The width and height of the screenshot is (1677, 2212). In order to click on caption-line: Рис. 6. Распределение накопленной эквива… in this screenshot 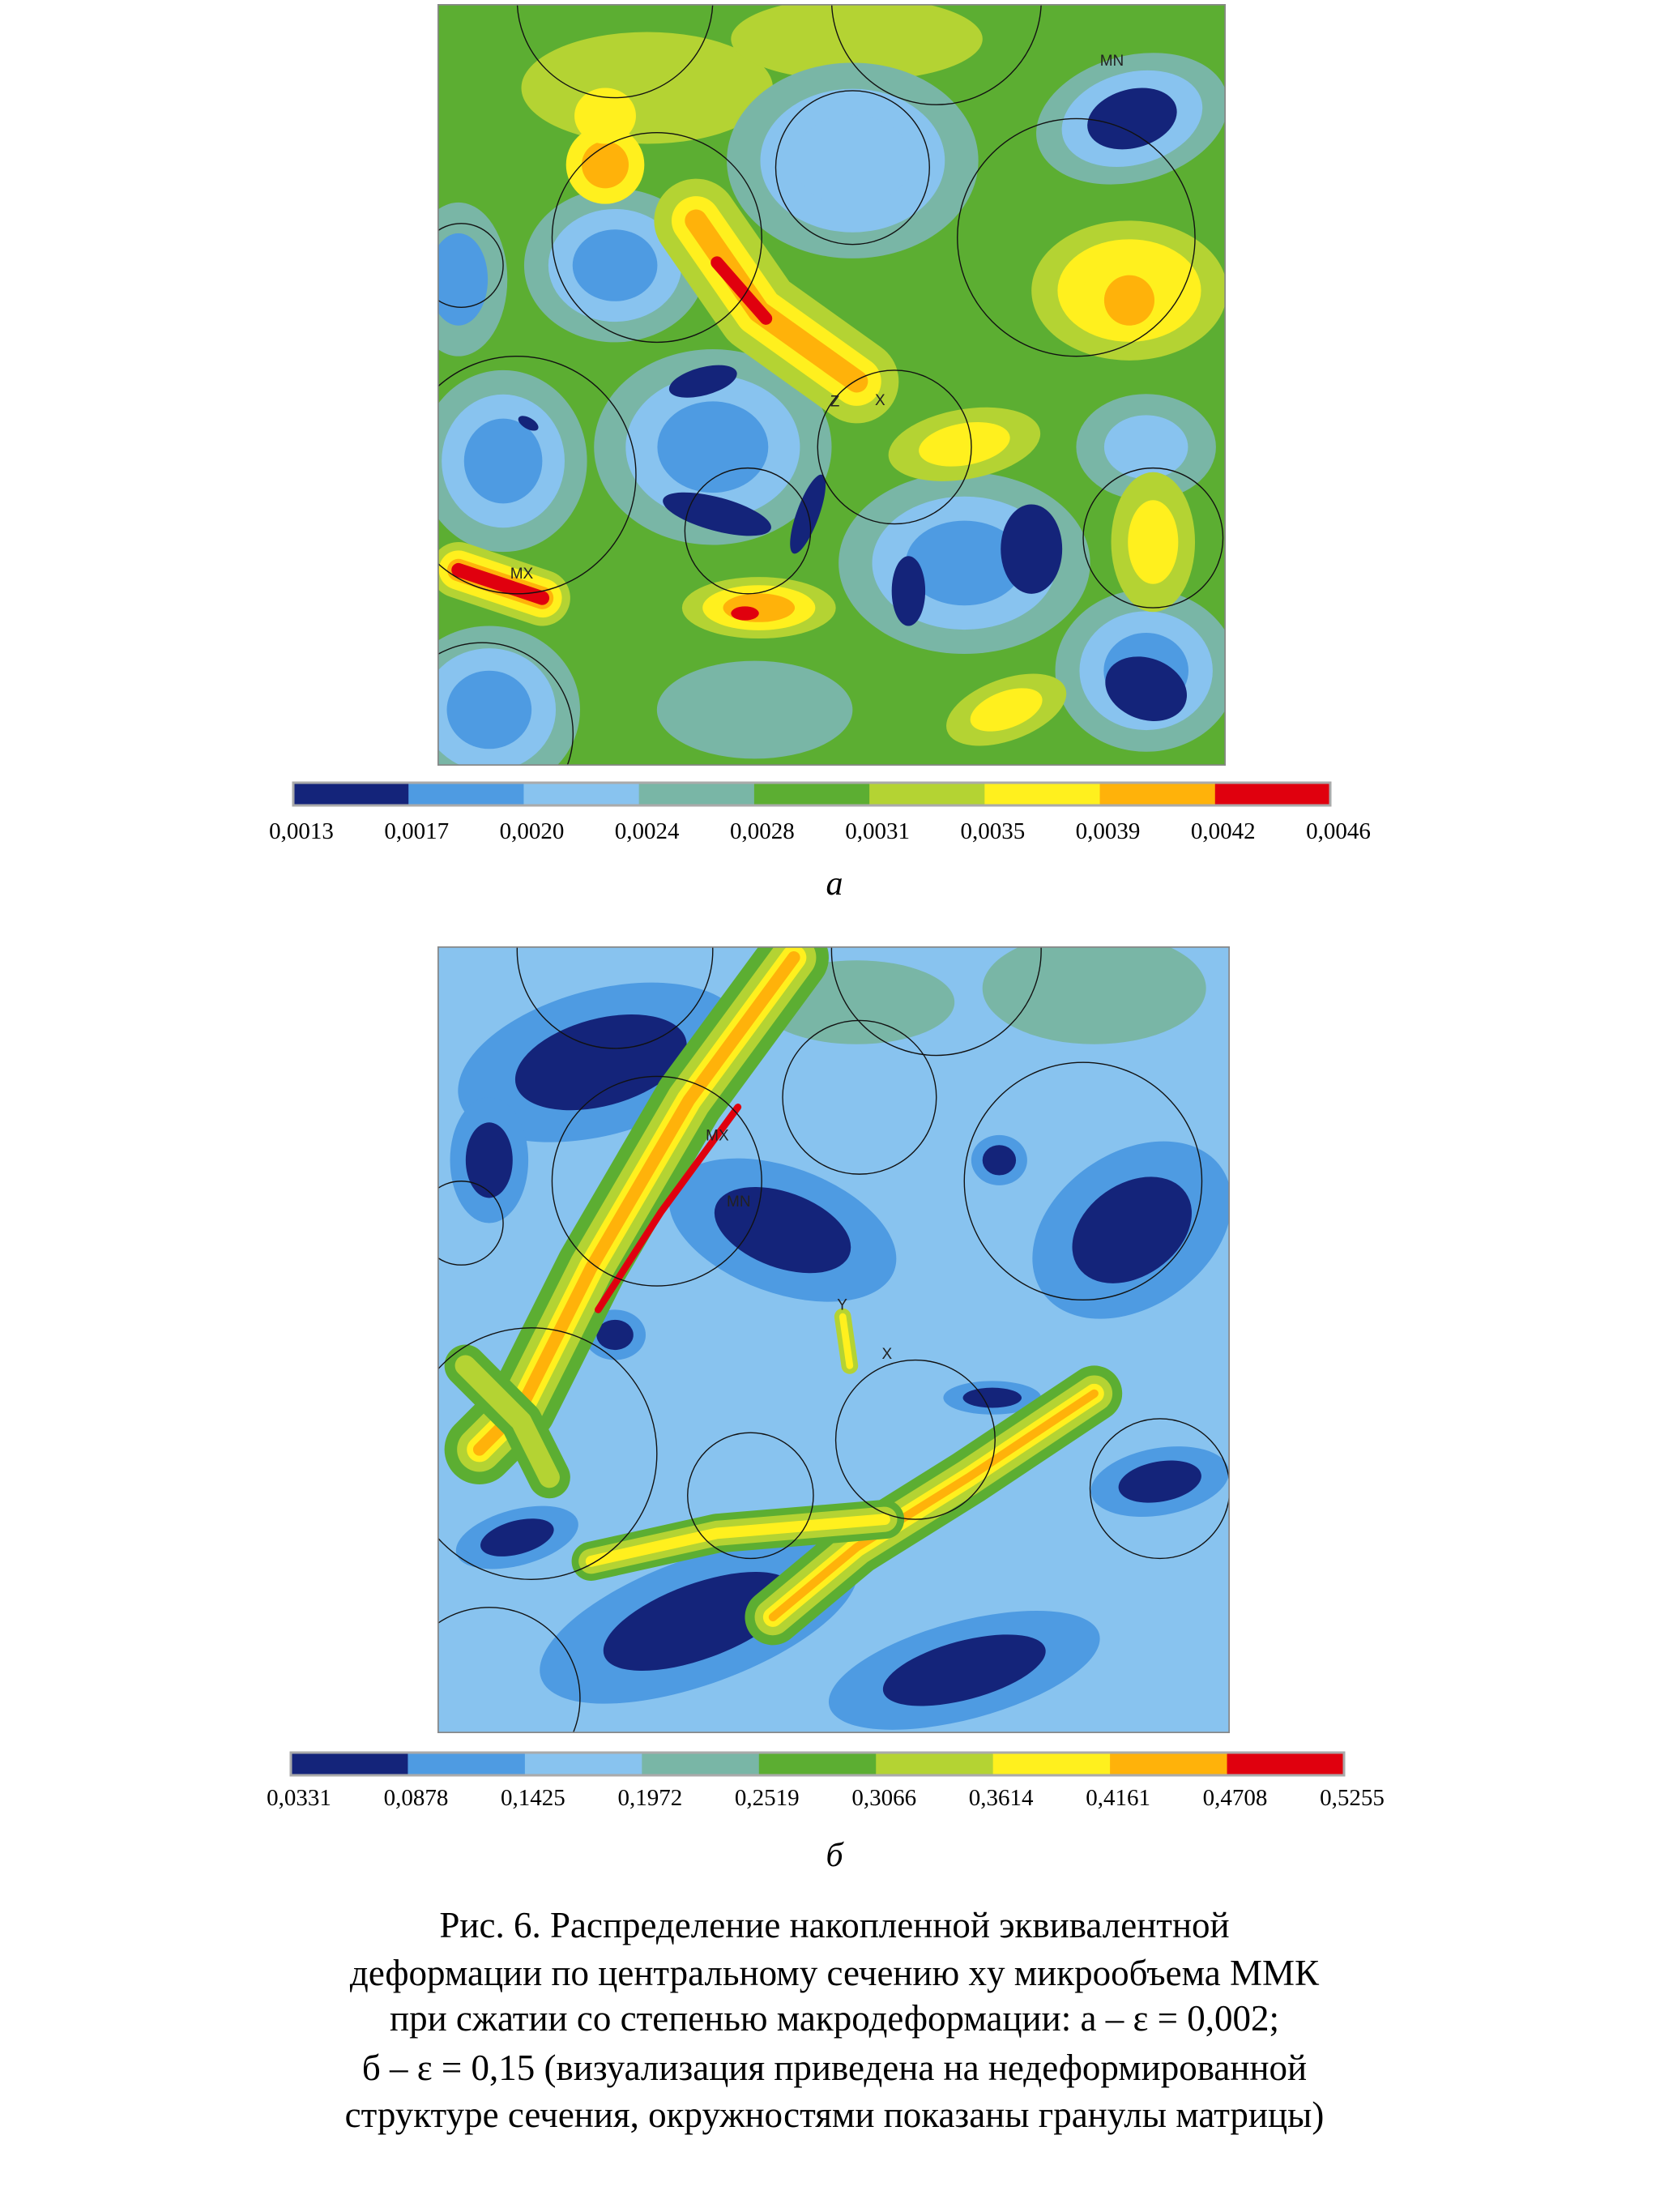, I will do `click(834, 1925)`.